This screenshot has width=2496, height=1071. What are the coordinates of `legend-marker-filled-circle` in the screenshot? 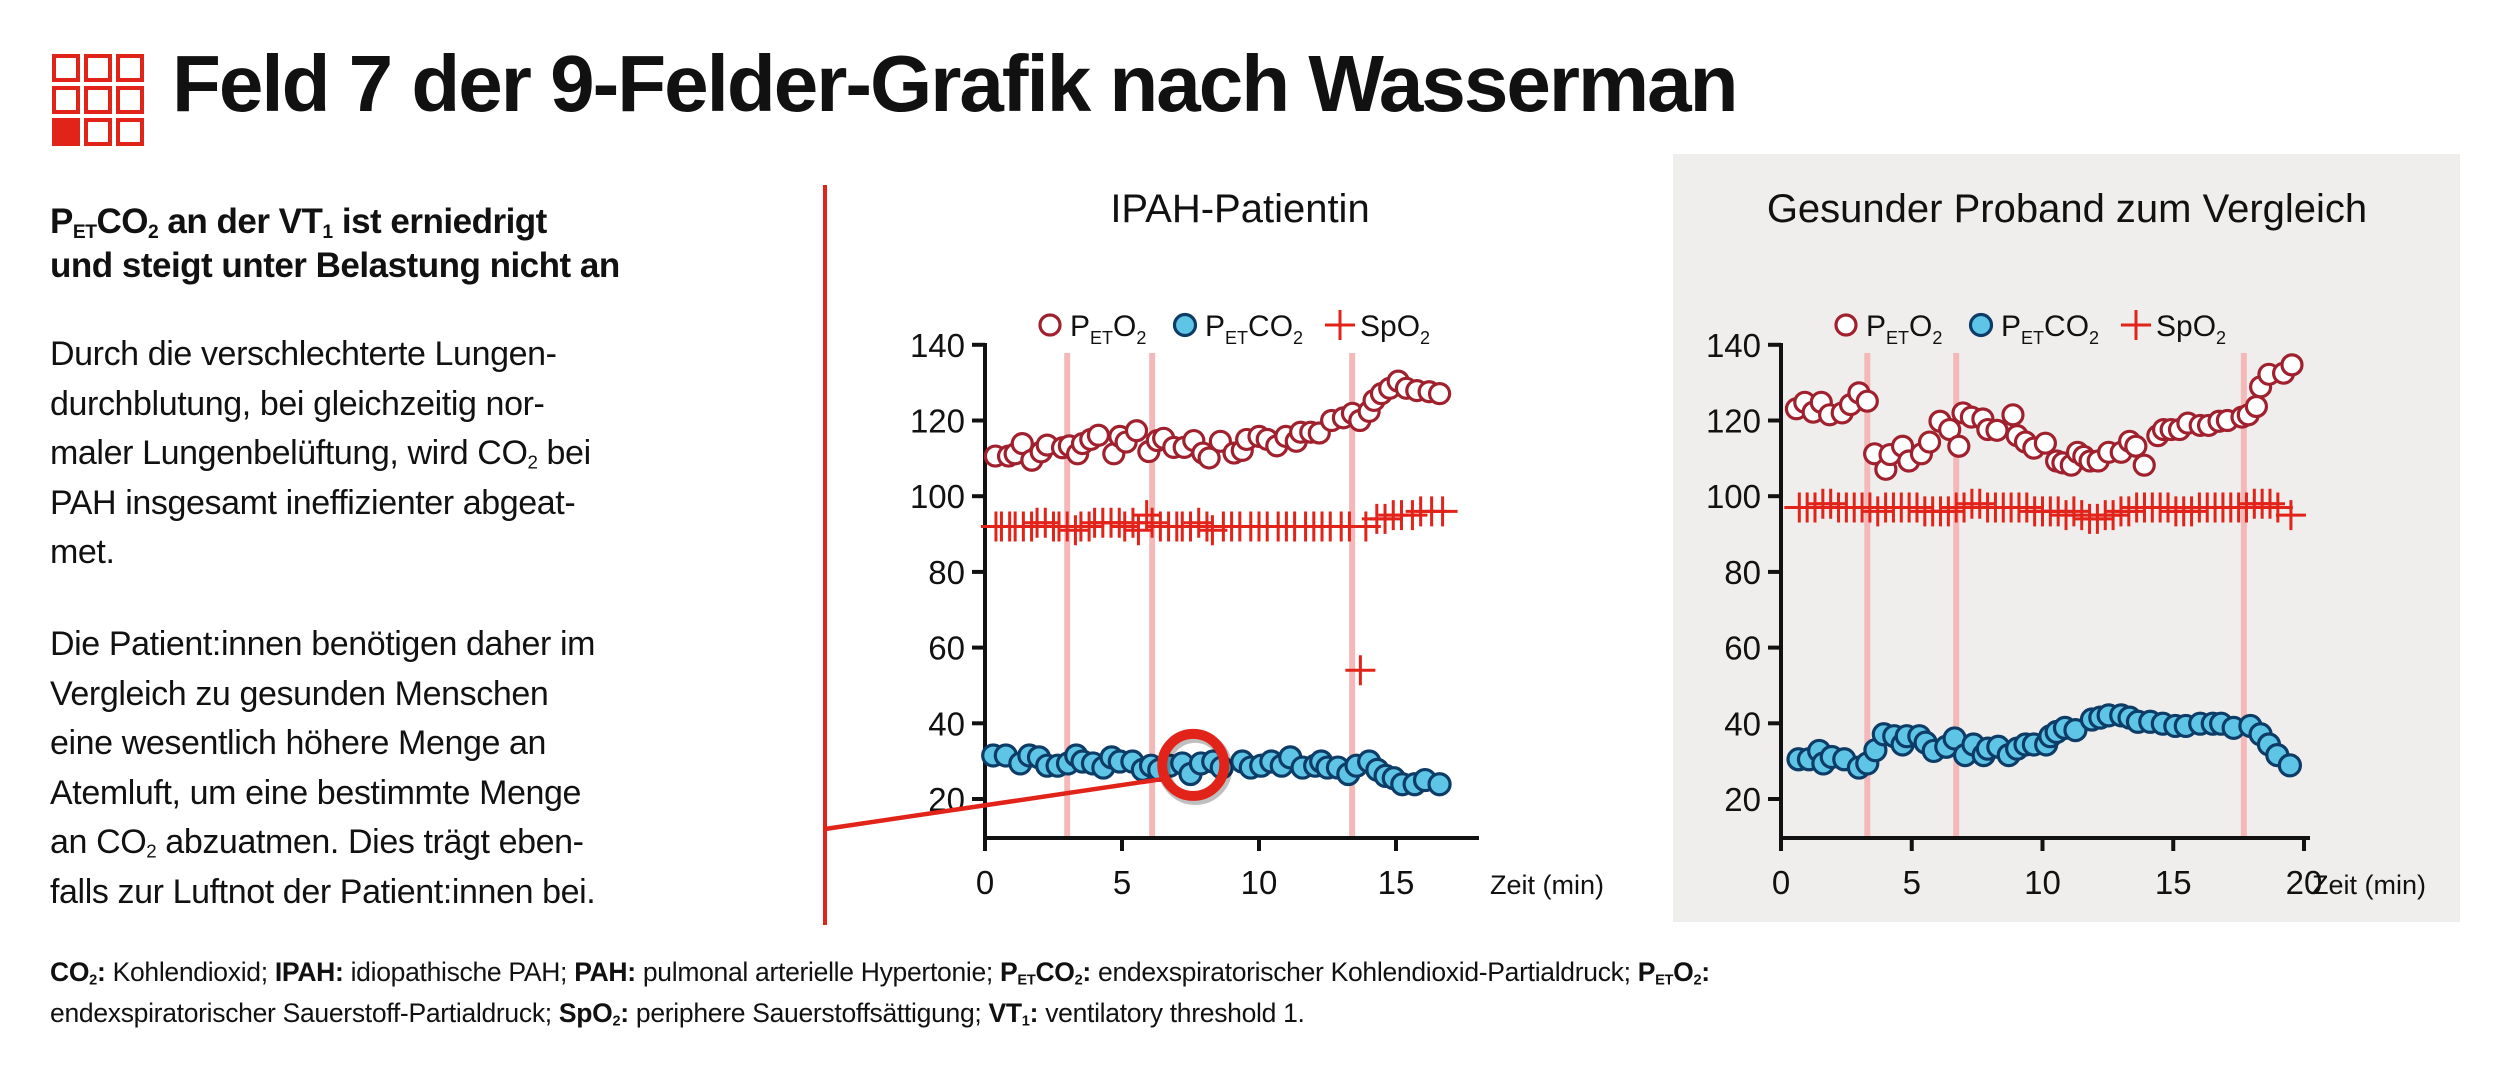 It's located at (1981, 325).